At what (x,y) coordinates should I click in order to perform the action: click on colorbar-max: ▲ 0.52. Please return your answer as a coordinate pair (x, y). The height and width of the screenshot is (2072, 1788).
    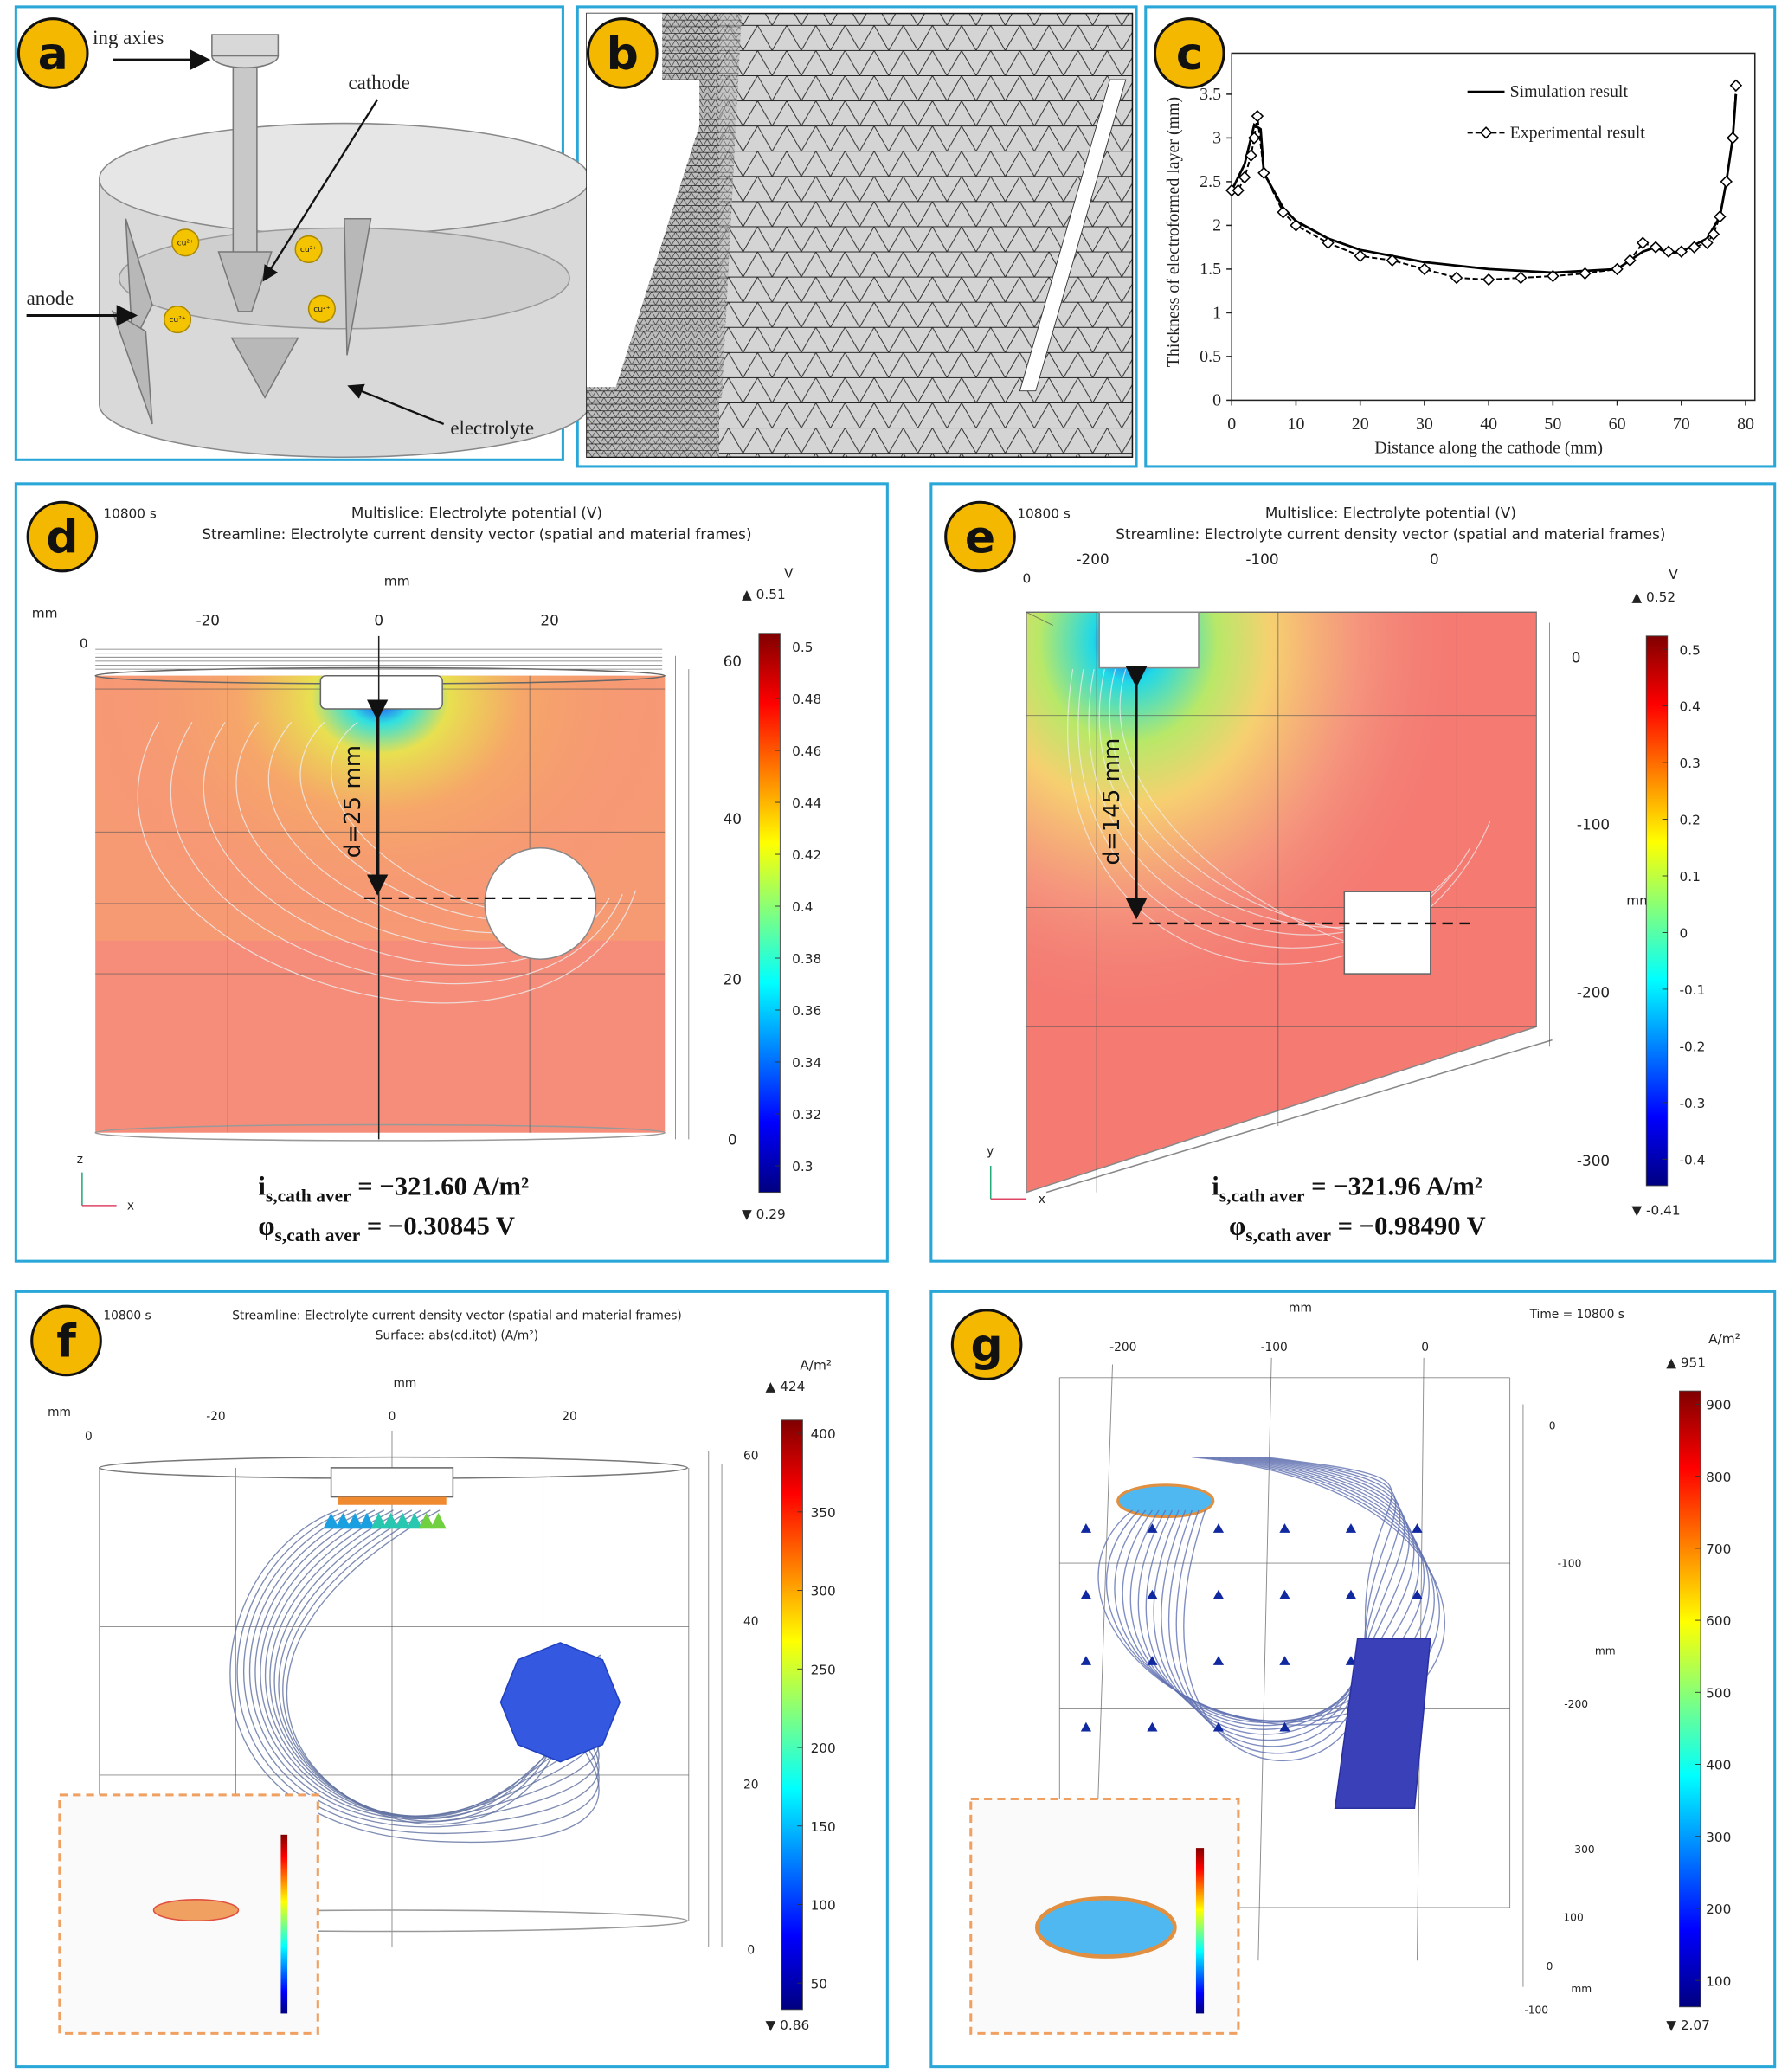
    Looking at the image, I should click on (1653, 597).